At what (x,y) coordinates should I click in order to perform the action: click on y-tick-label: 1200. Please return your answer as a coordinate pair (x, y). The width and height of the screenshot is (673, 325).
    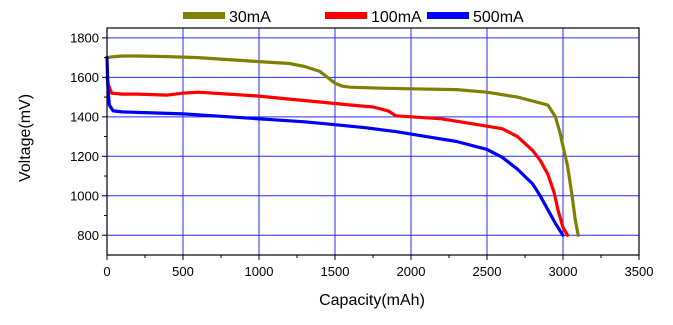
    Looking at the image, I should click on (84, 156).